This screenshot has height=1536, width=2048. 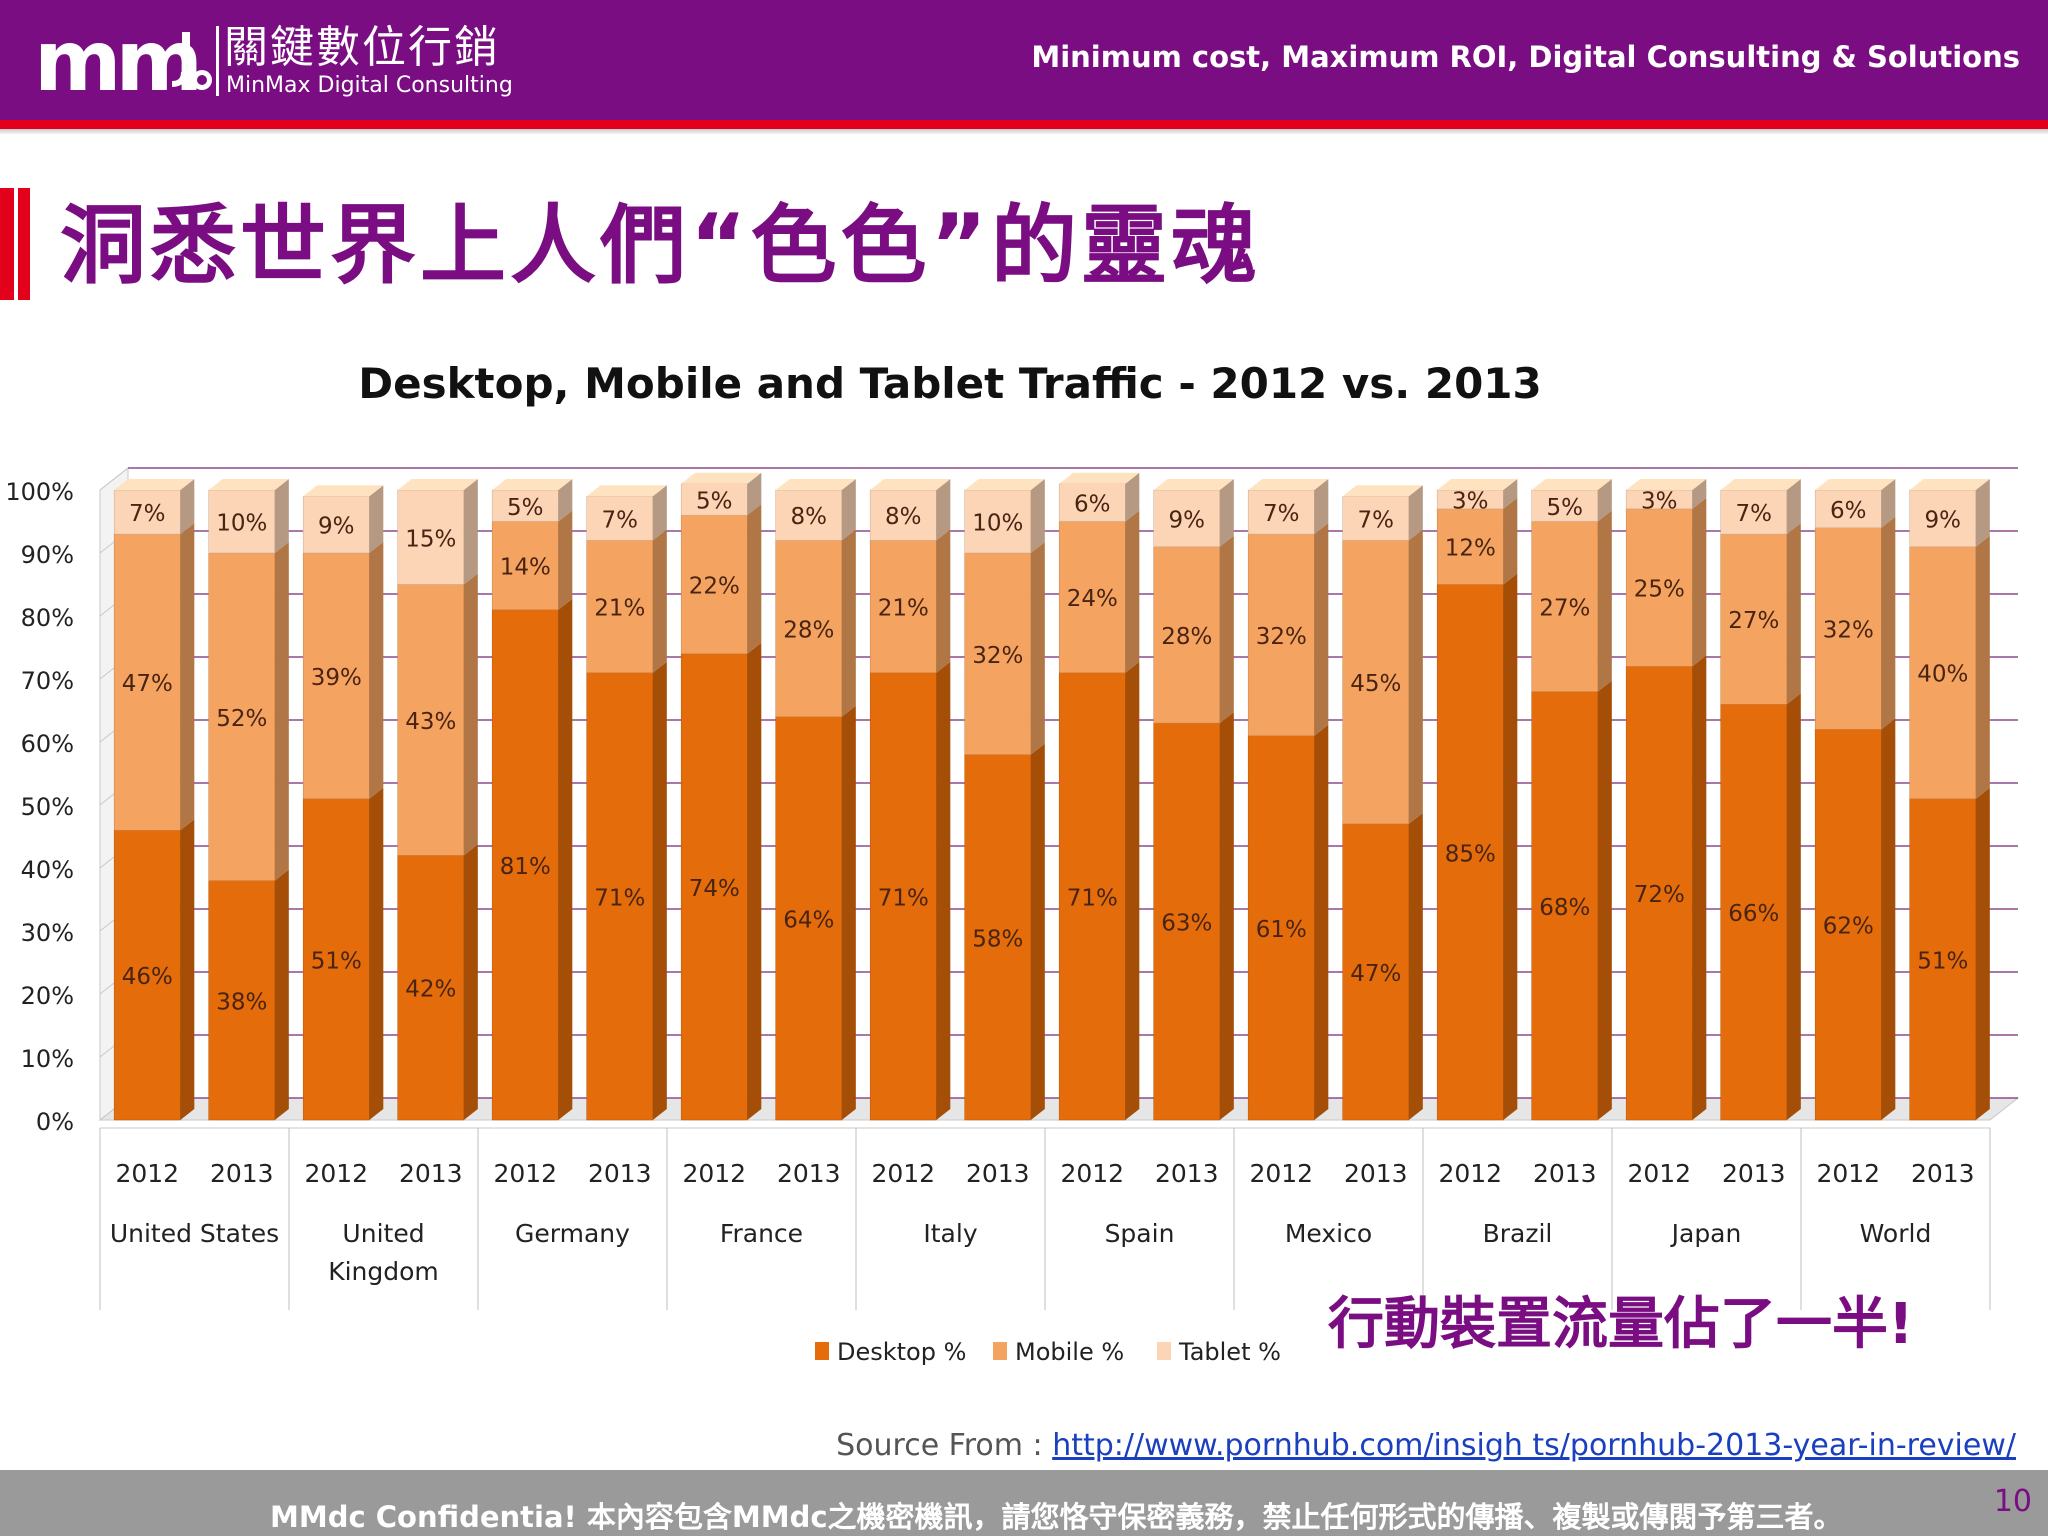 I want to click on data-label: 43%, so click(x=430, y=722).